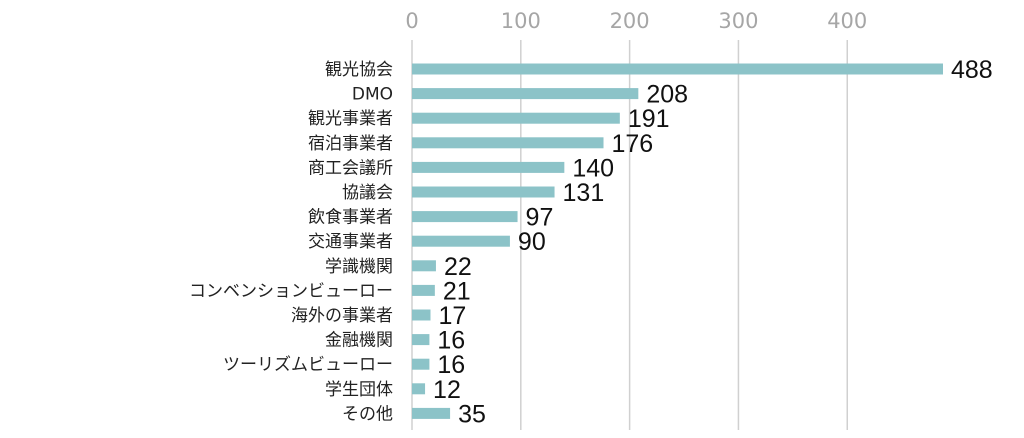  What do you see at coordinates (359, 341) in the screenshot?
I see `category-label: 金融機関` at bounding box center [359, 341].